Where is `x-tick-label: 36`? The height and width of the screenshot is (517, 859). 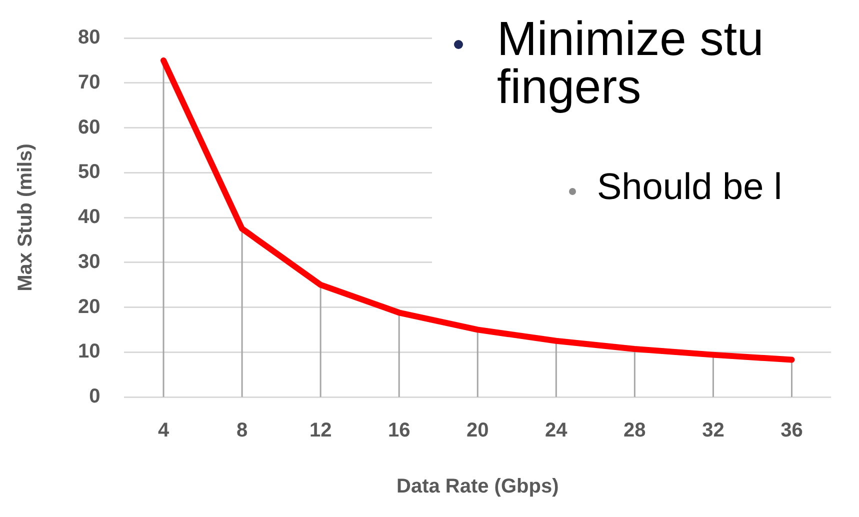
x-tick-label: 36 is located at coordinates (791, 431).